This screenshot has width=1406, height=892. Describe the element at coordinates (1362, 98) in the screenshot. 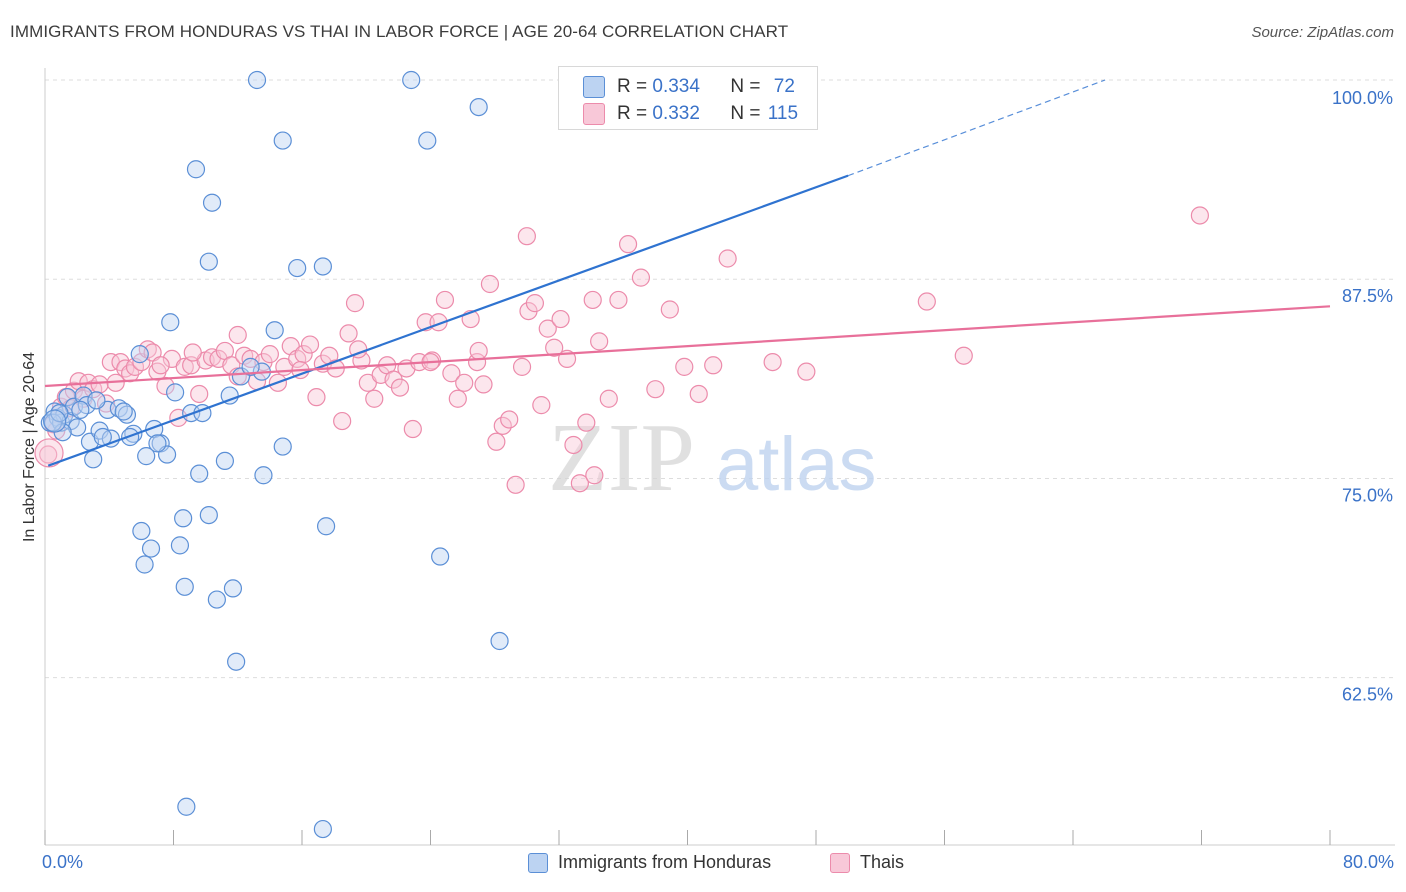

I see `y-tick-label: 100.0%` at that location.